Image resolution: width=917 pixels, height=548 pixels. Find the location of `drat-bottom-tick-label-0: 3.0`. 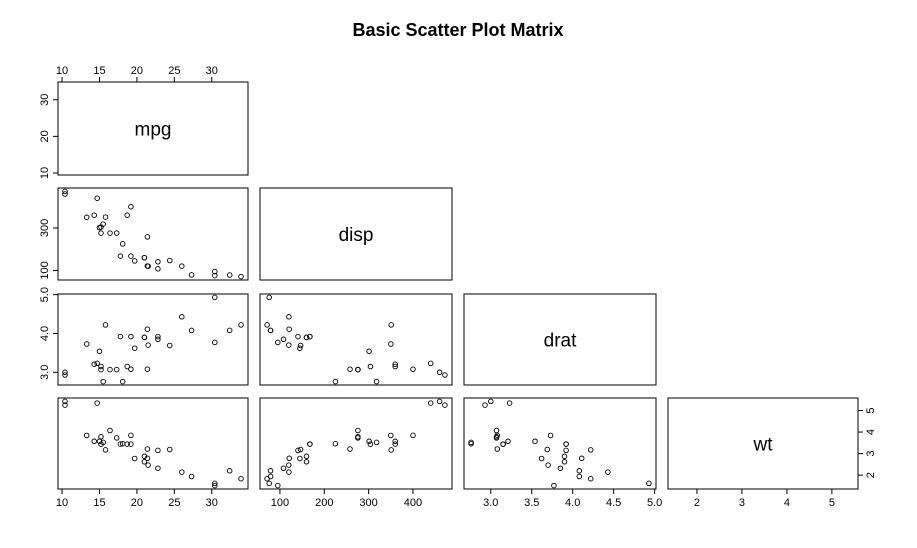

drat-bottom-tick-label-0: 3.0 is located at coordinates (490, 503).